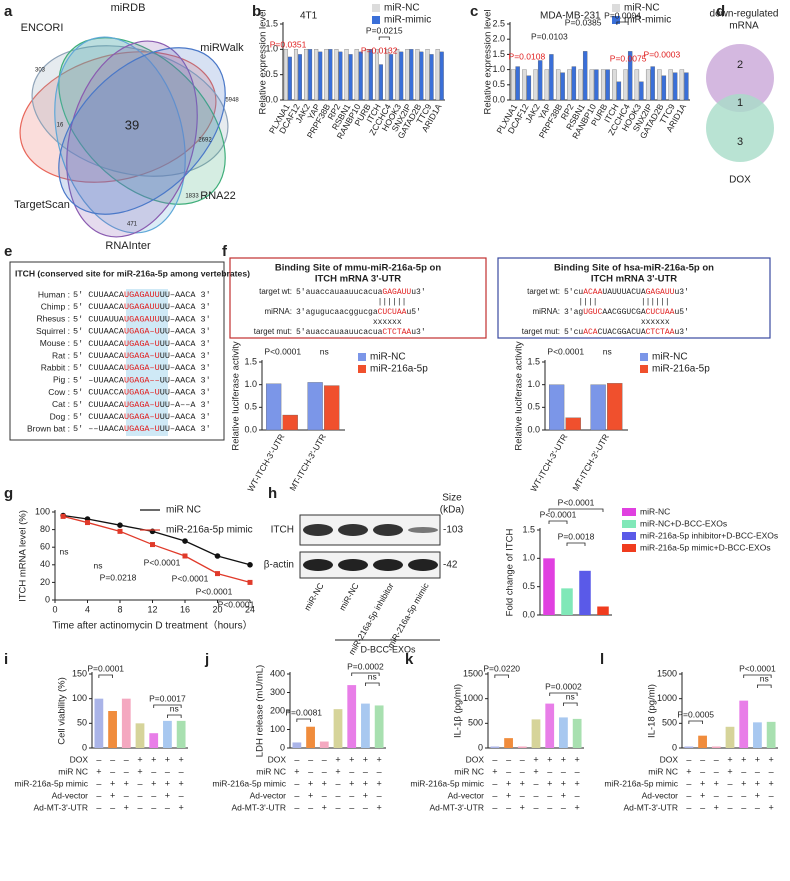 This screenshot has width=790, height=881. What do you see at coordinates (61, 380) in the screenshot?
I see `species: Pig :` at bounding box center [61, 380].